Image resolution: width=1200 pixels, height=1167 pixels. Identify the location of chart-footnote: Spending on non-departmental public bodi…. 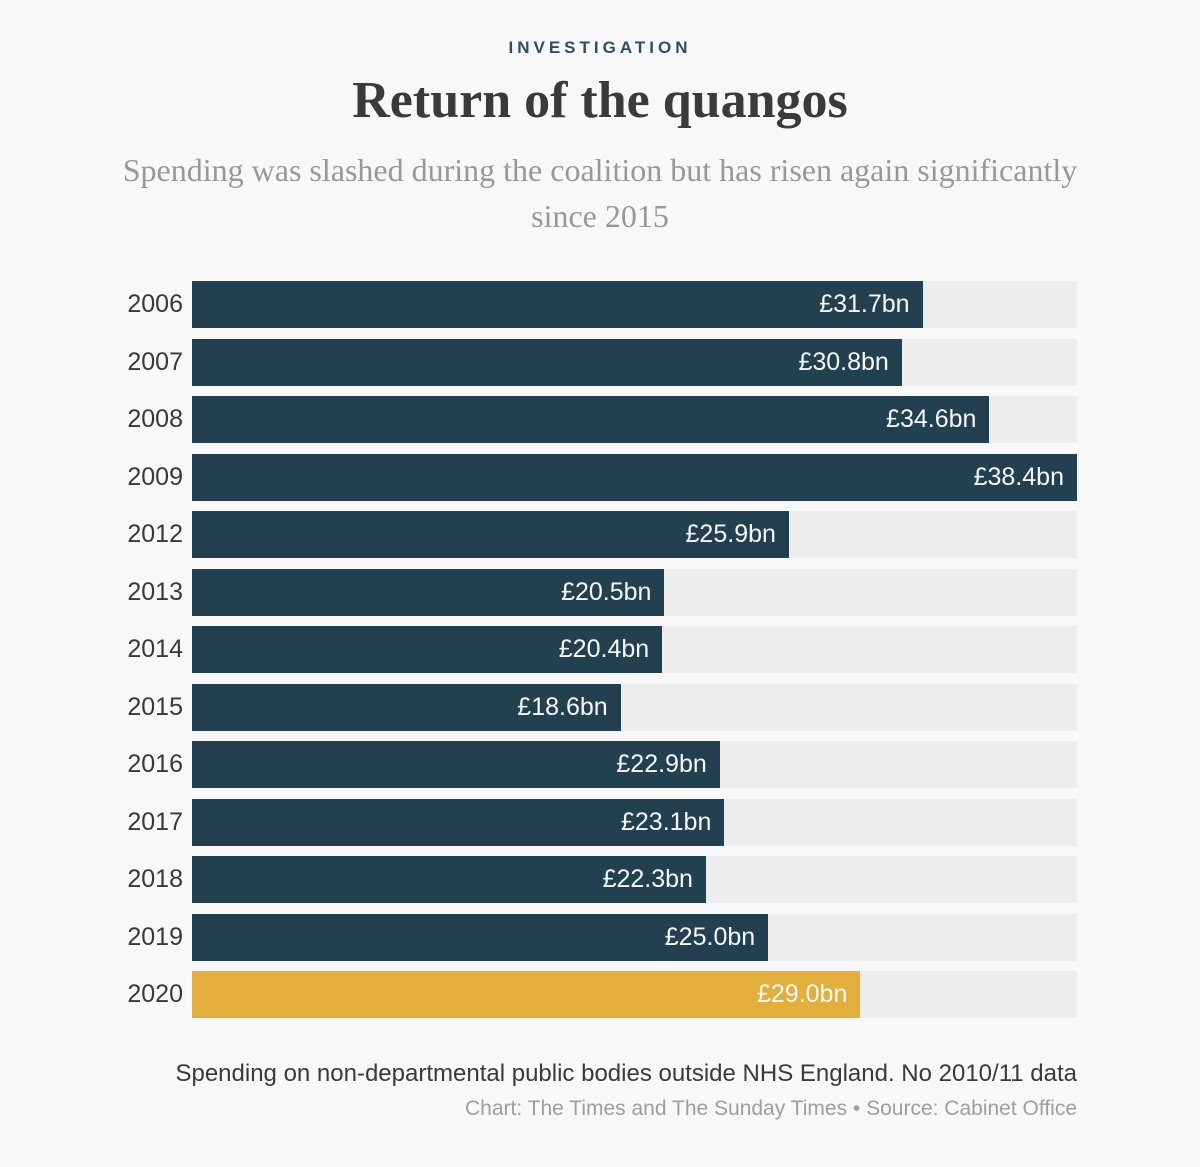
(626, 1074).